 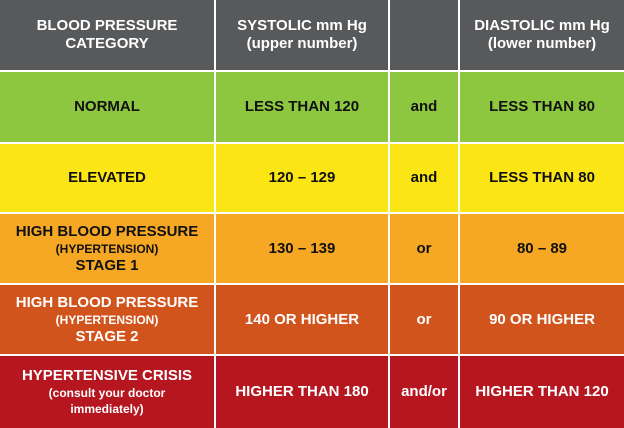 What do you see at coordinates (107, 336) in the screenshot?
I see `category-line: STAGE 2` at bounding box center [107, 336].